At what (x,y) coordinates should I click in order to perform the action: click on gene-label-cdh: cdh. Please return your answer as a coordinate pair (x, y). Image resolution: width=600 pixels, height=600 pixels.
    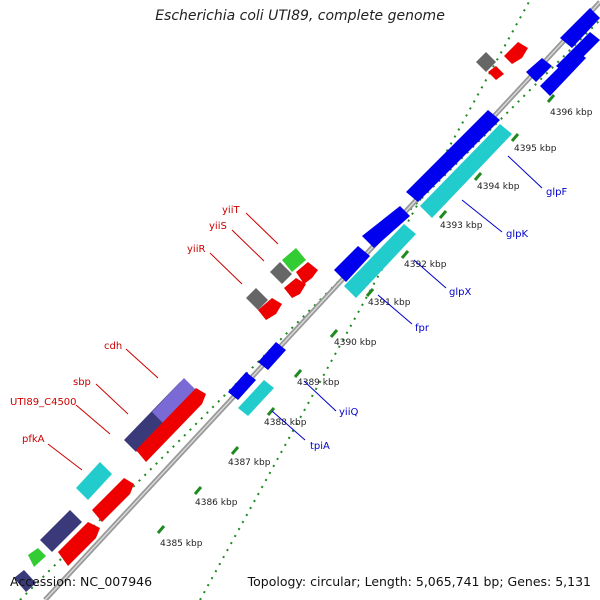
    Looking at the image, I should click on (113, 346).